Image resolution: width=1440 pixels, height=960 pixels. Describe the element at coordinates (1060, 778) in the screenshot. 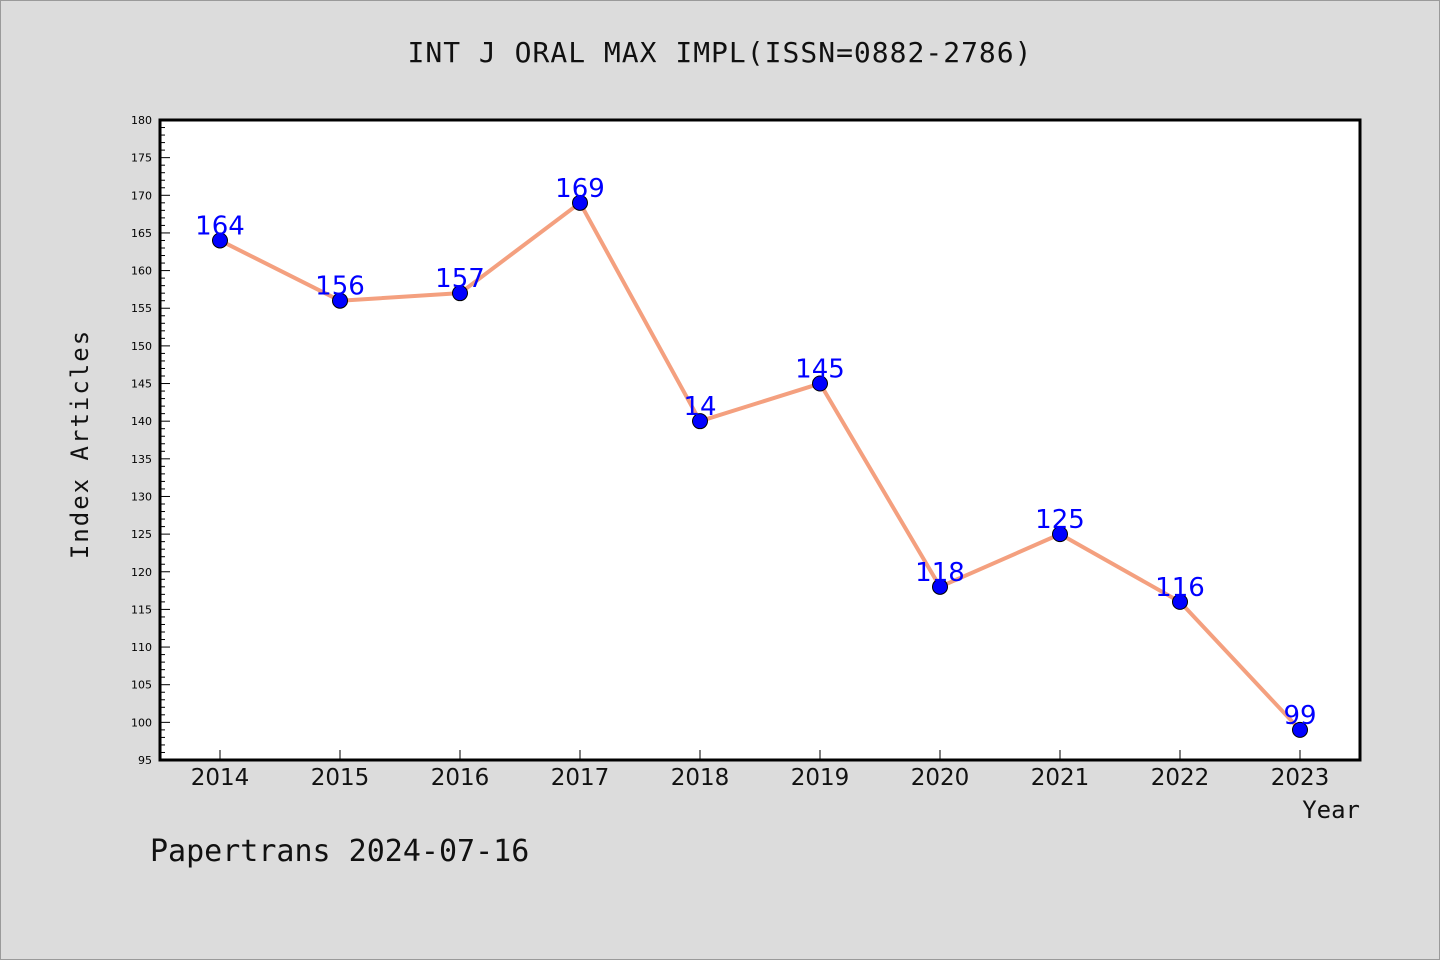

I see `x-tick-label: 2021` at that location.